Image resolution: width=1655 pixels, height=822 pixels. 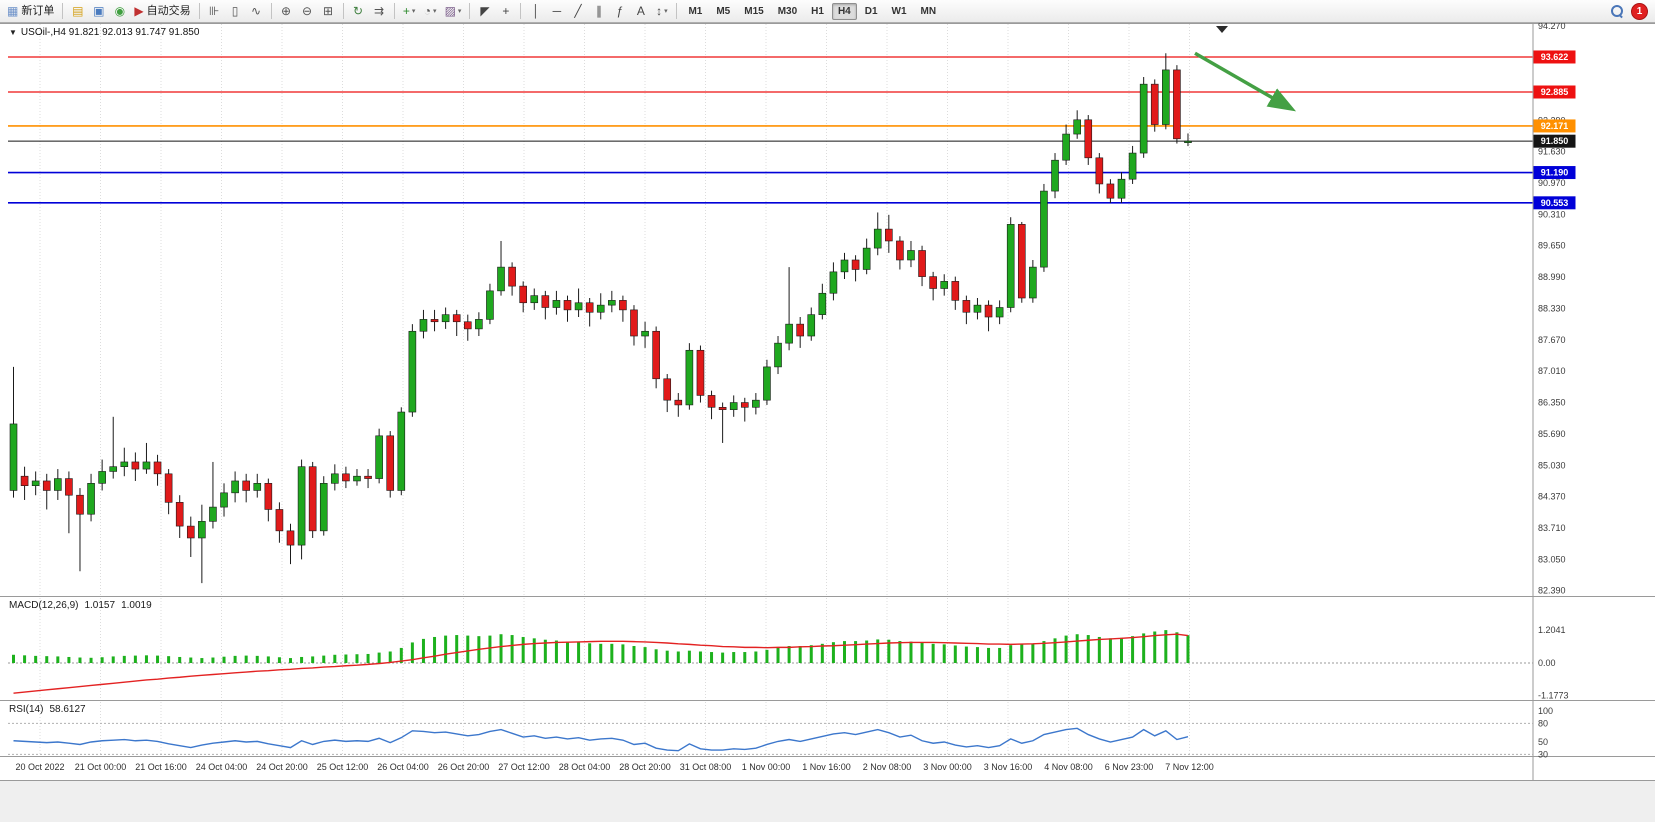 I want to click on indicators-icon: +, so click(x=406, y=11).